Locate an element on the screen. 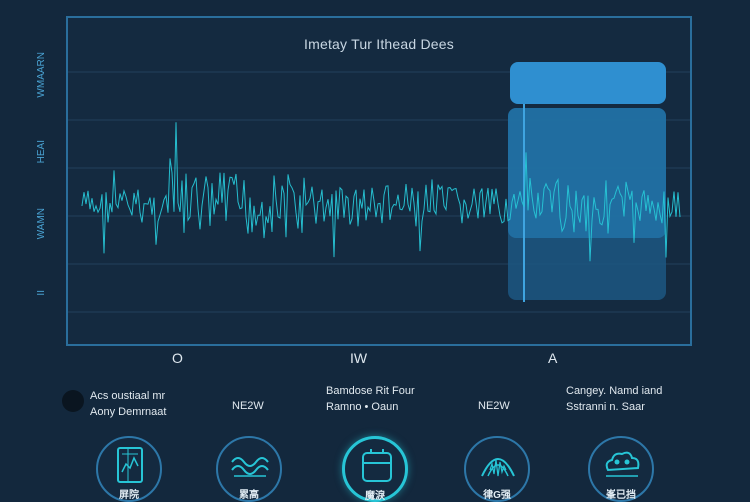 Image resolution: width=750 pixels, height=502 pixels. legend-center-line1: Bamdose Rit Four is located at coordinates (370, 391).